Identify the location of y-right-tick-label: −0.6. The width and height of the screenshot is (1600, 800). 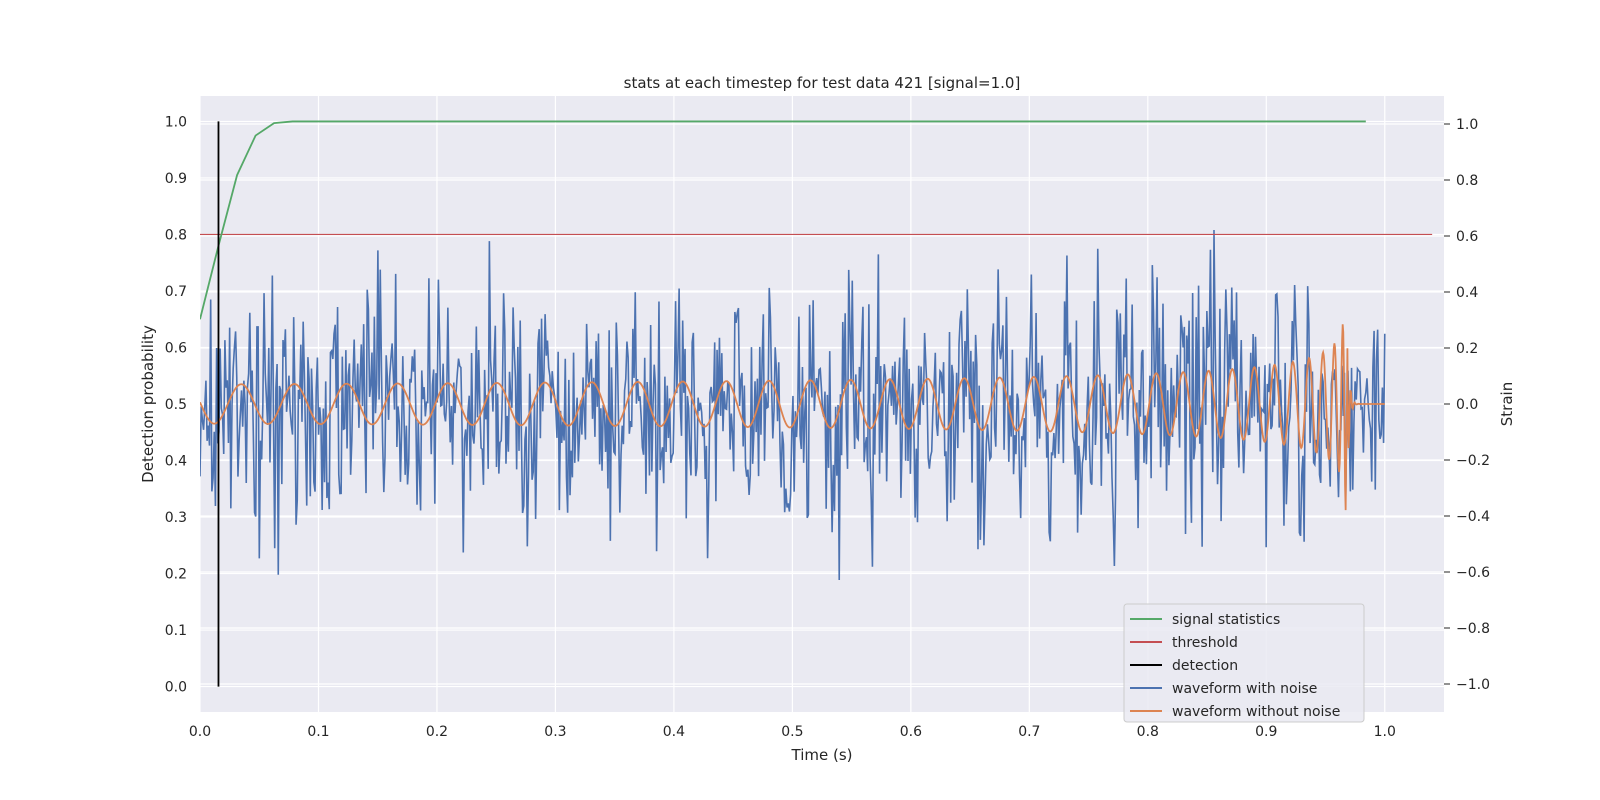
(1473, 573).